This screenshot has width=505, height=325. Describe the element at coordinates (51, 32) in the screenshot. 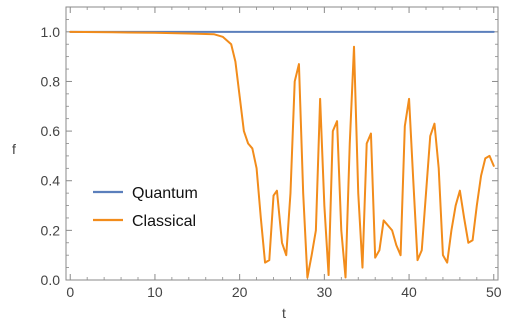

I see `y-tick-label: 1.0` at that location.